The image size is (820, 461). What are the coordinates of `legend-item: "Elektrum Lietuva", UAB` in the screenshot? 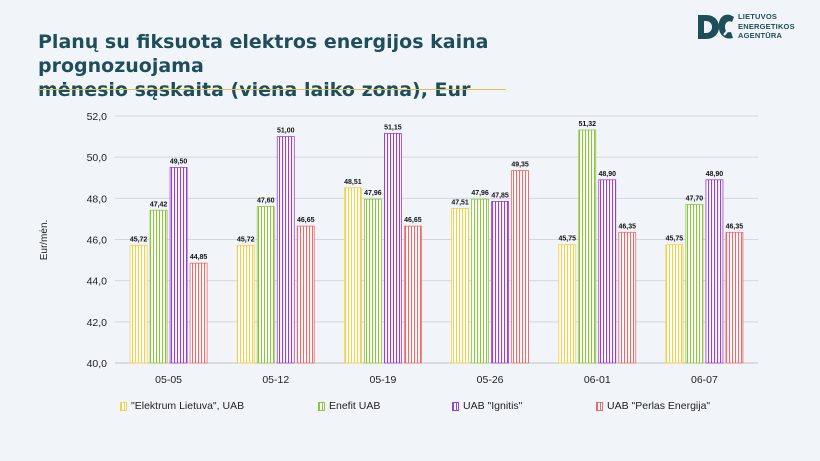 It's located at (182, 406).